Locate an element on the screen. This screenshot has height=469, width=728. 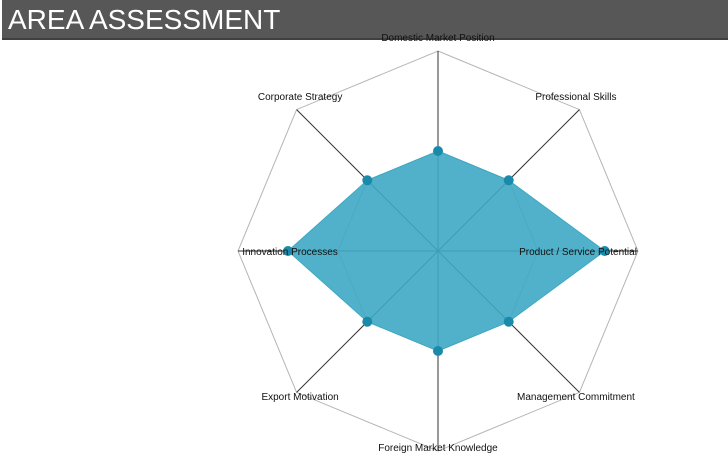
page-title: AREA ASSESSMENT is located at coordinates (144, 19).